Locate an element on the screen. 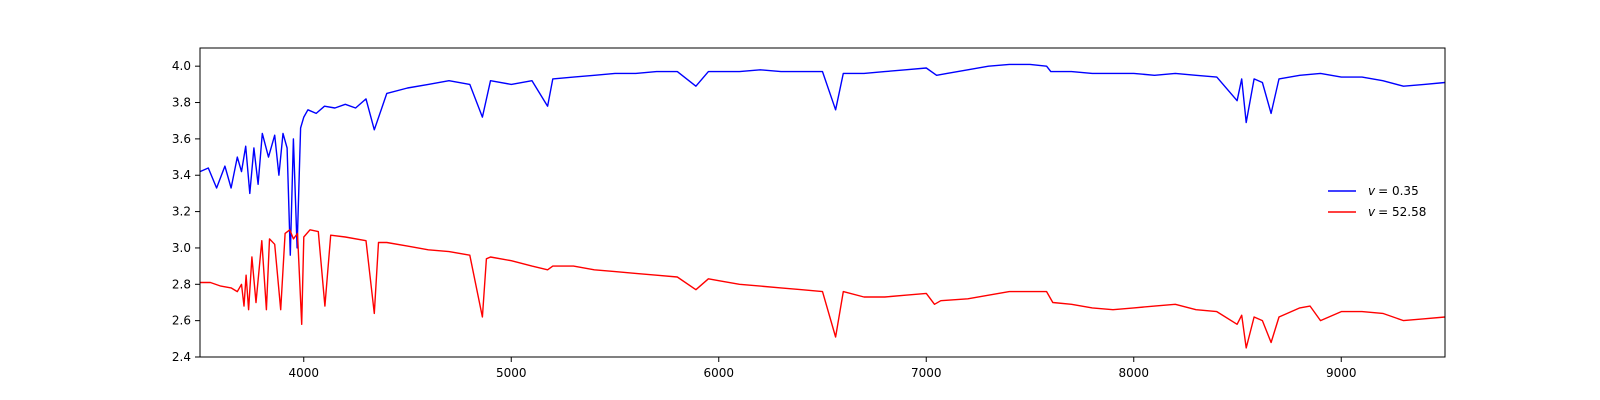  y-tick-label: 3.0 is located at coordinates (181, 248).